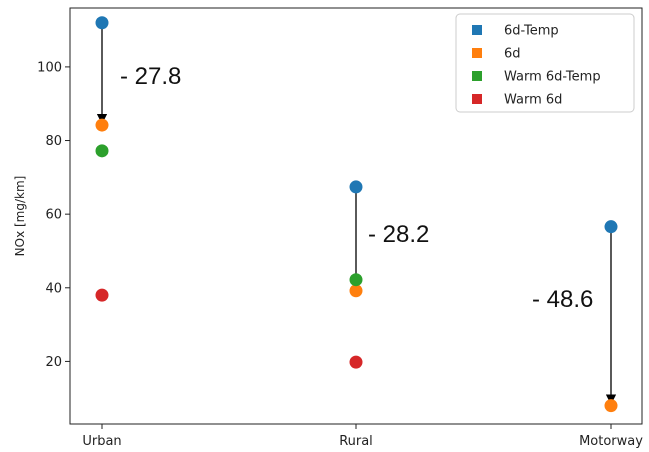 The image size is (649, 452). I want to click on x-tick-label-motorway: Motorway, so click(611, 441).